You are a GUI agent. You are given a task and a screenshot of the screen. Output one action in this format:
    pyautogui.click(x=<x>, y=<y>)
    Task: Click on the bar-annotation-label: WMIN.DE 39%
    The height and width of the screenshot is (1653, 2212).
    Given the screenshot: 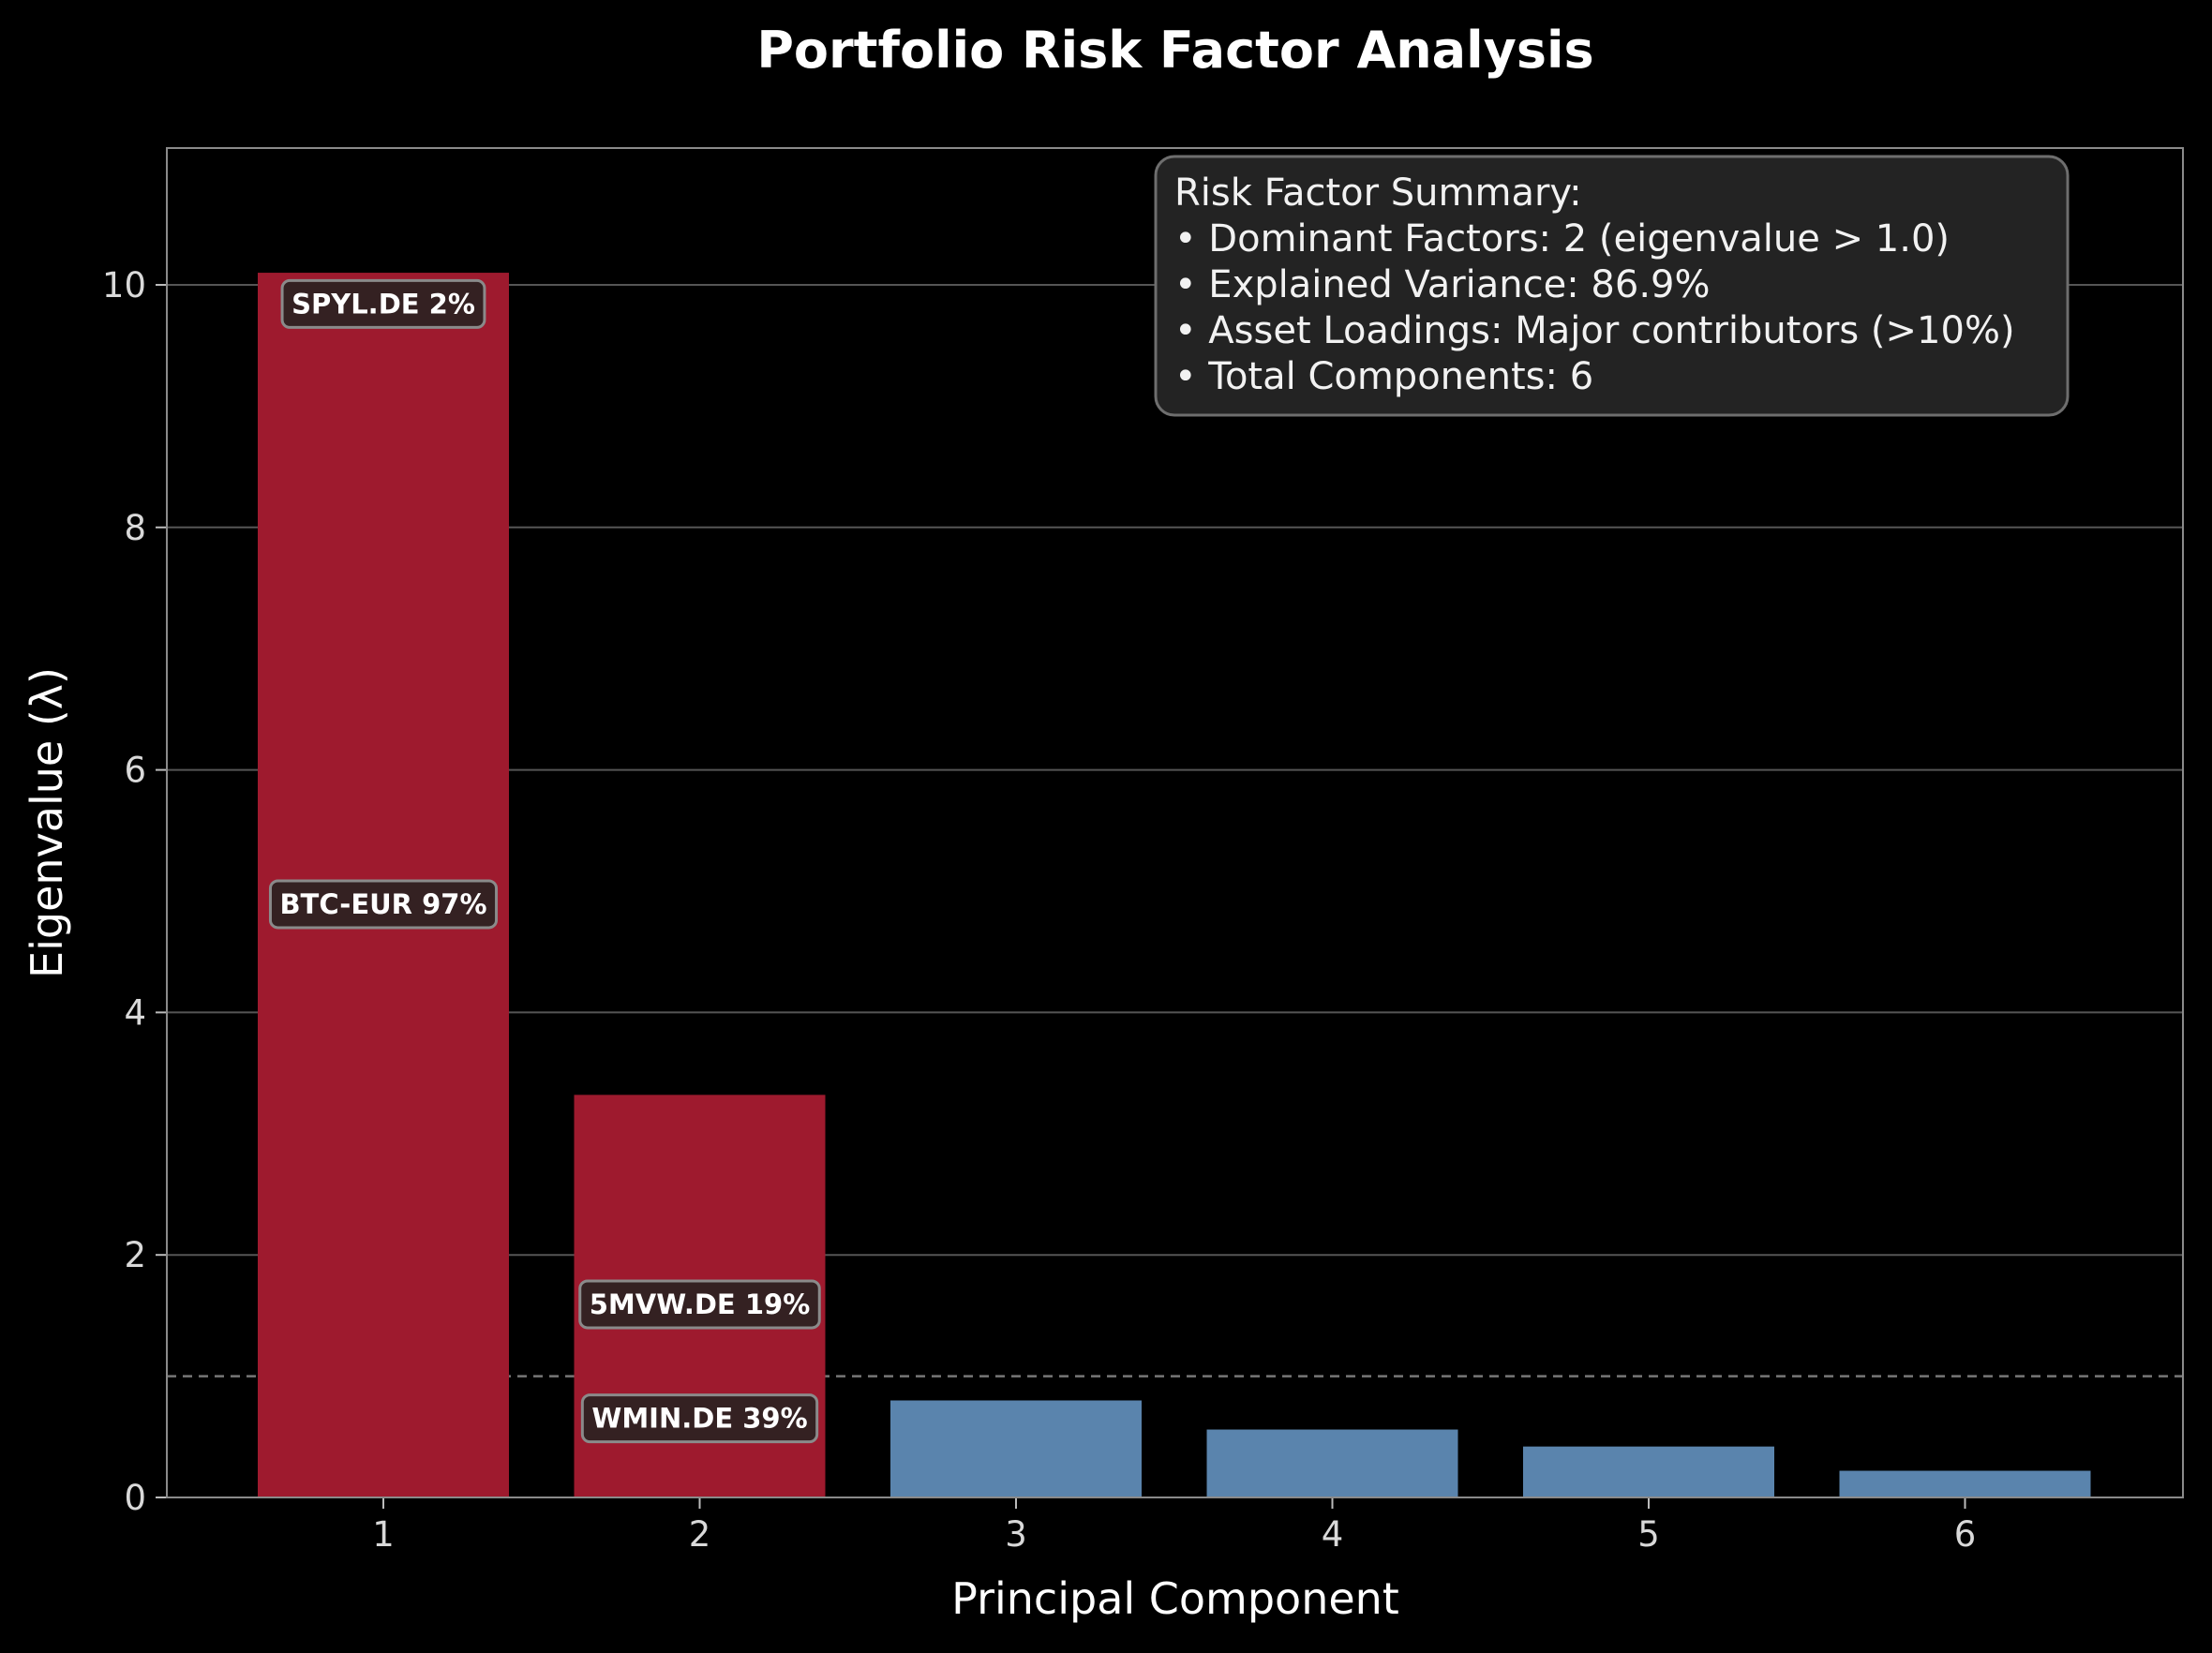 What is the action you would take?
    pyautogui.click(x=699, y=1419)
    